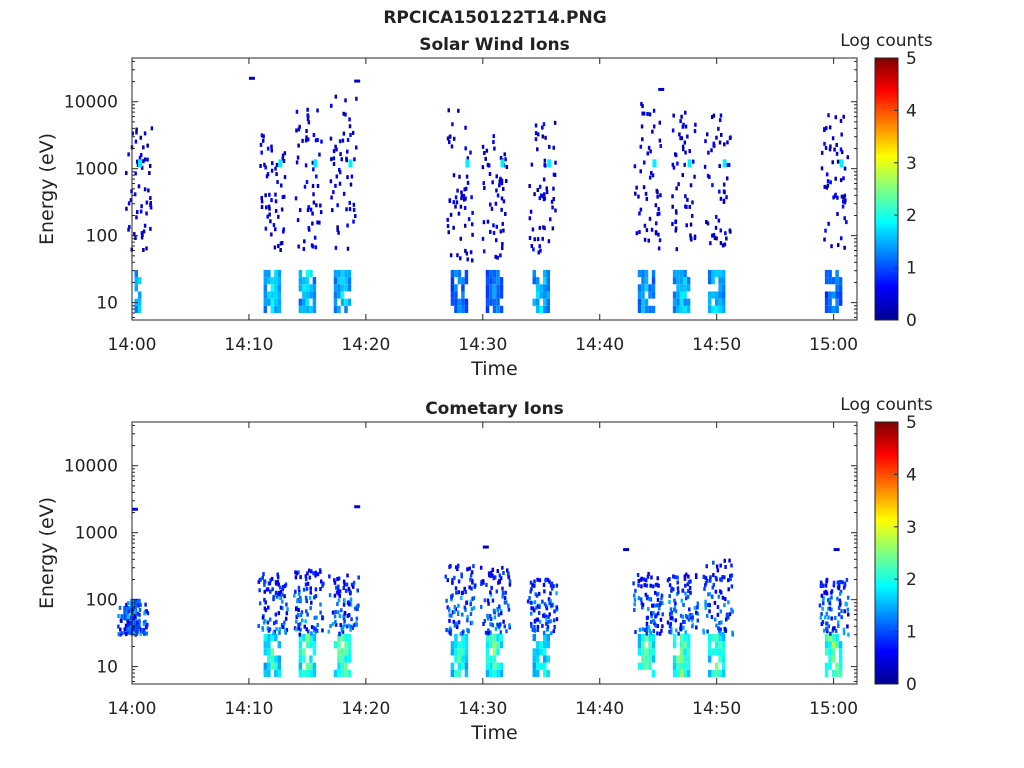 The image size is (1024, 768). What do you see at coordinates (599, 709) in the screenshot?
I see `x-tick-label: 14:40` at bounding box center [599, 709].